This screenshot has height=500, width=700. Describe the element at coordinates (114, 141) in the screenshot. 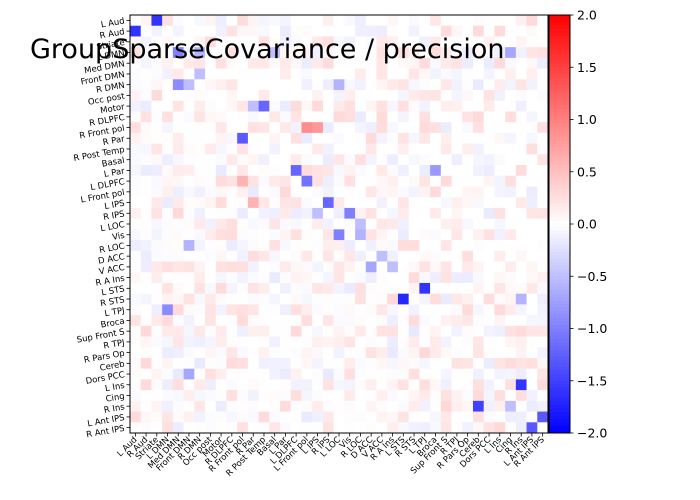

I see `y-tick-label: R Par` at that location.